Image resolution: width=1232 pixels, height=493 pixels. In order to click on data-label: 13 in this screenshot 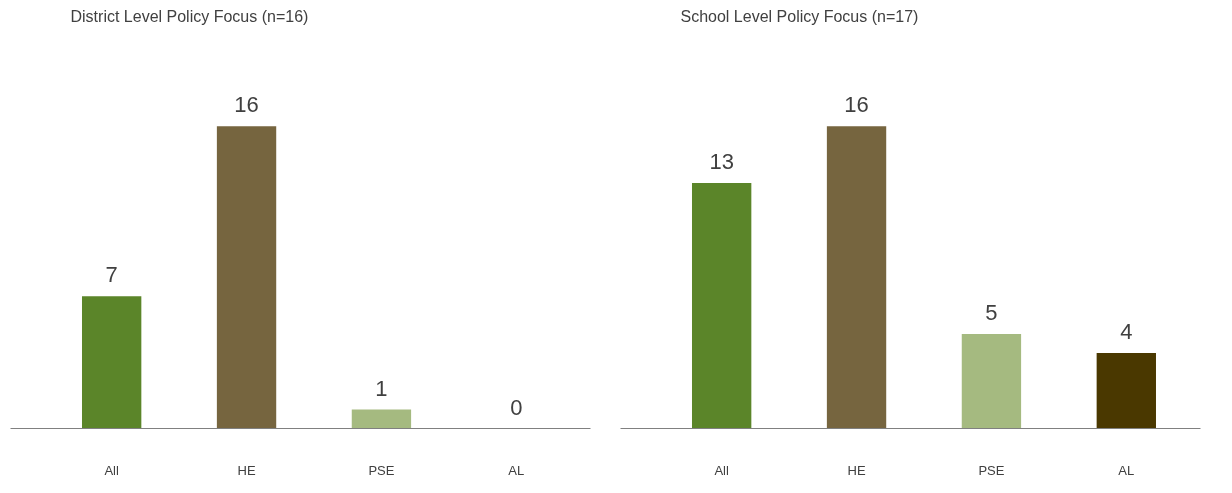, I will do `click(721, 161)`.